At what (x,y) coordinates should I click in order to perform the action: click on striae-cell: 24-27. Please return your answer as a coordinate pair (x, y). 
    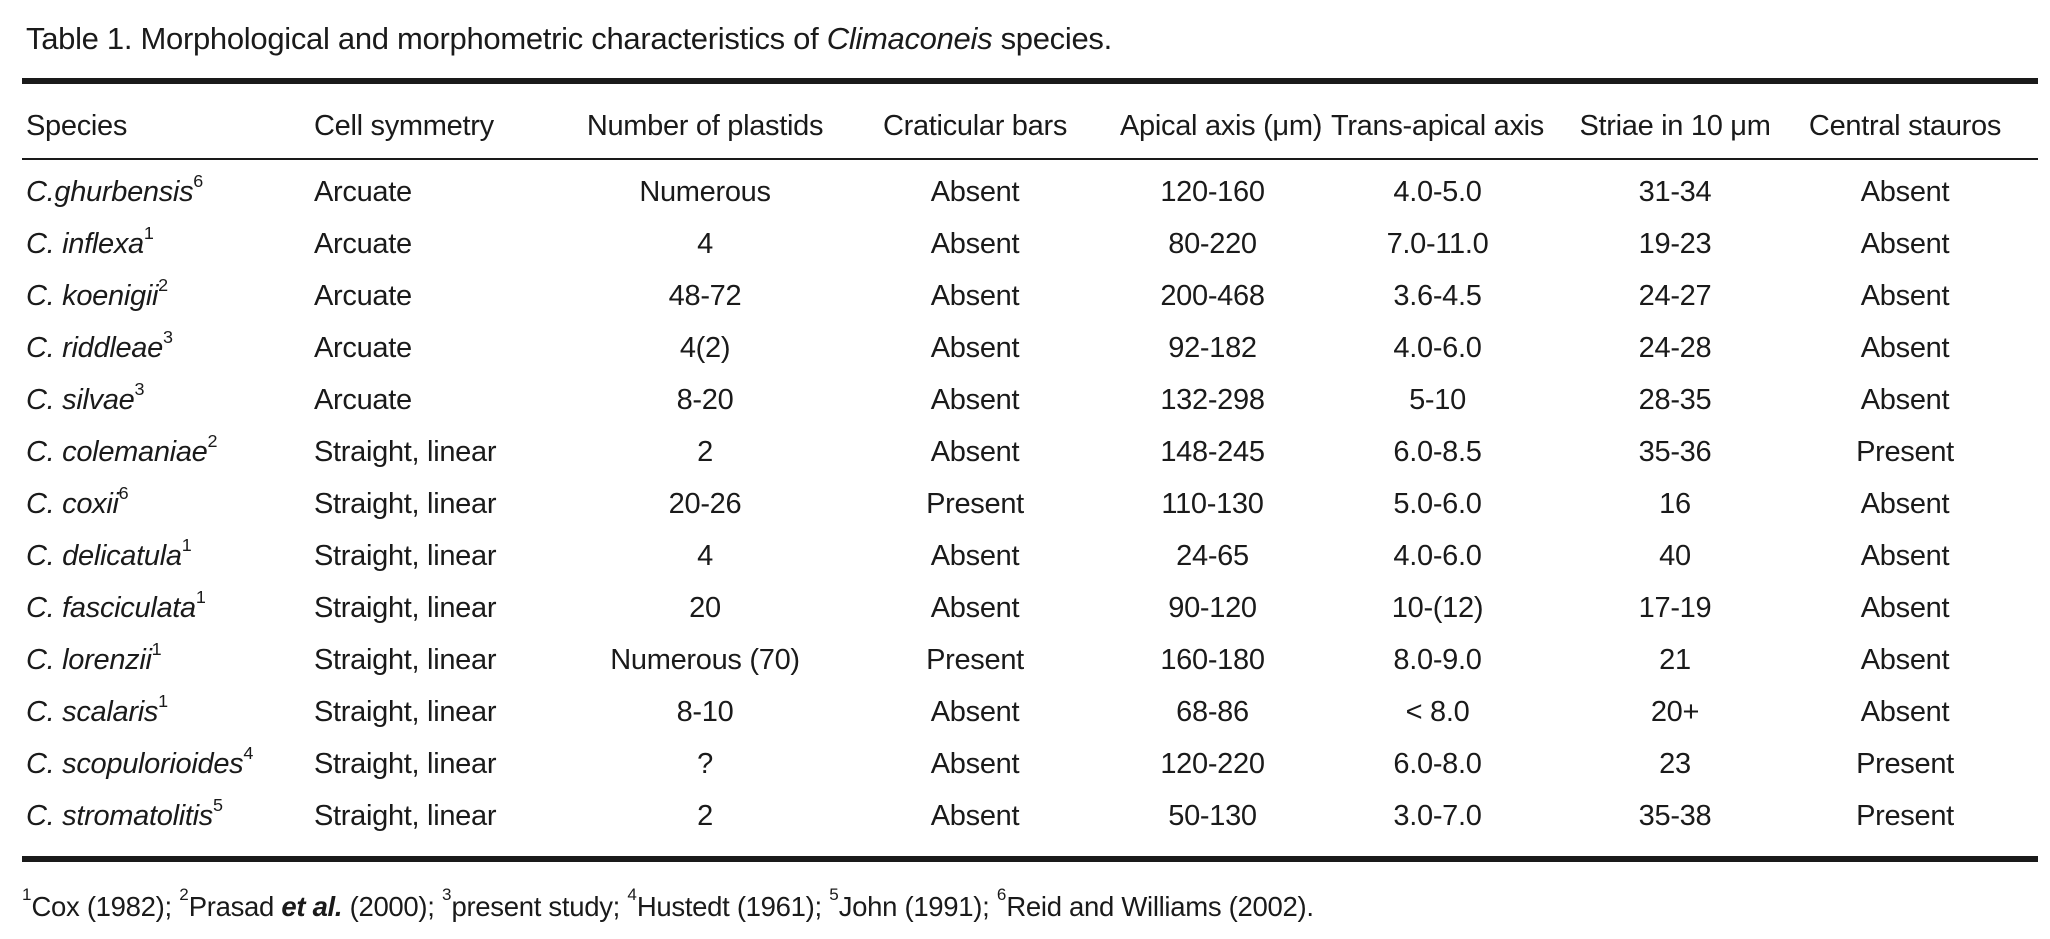
    Looking at the image, I should click on (1675, 296).